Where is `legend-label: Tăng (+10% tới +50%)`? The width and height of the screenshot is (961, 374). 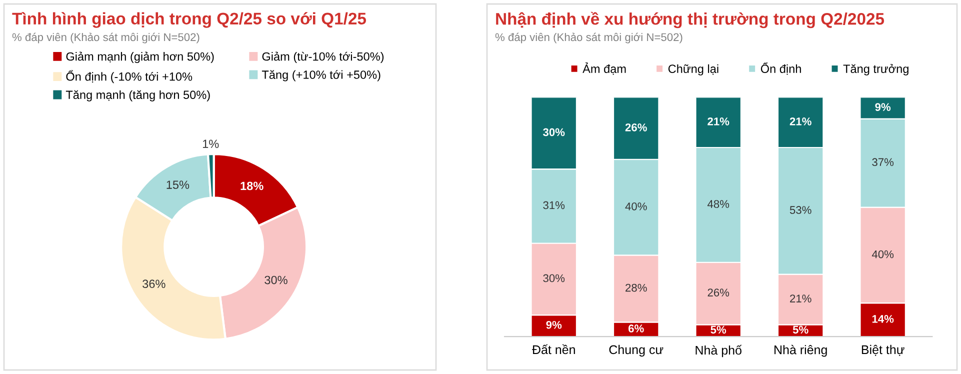 legend-label: Tăng (+10% tới +50%) is located at coordinates (321, 76).